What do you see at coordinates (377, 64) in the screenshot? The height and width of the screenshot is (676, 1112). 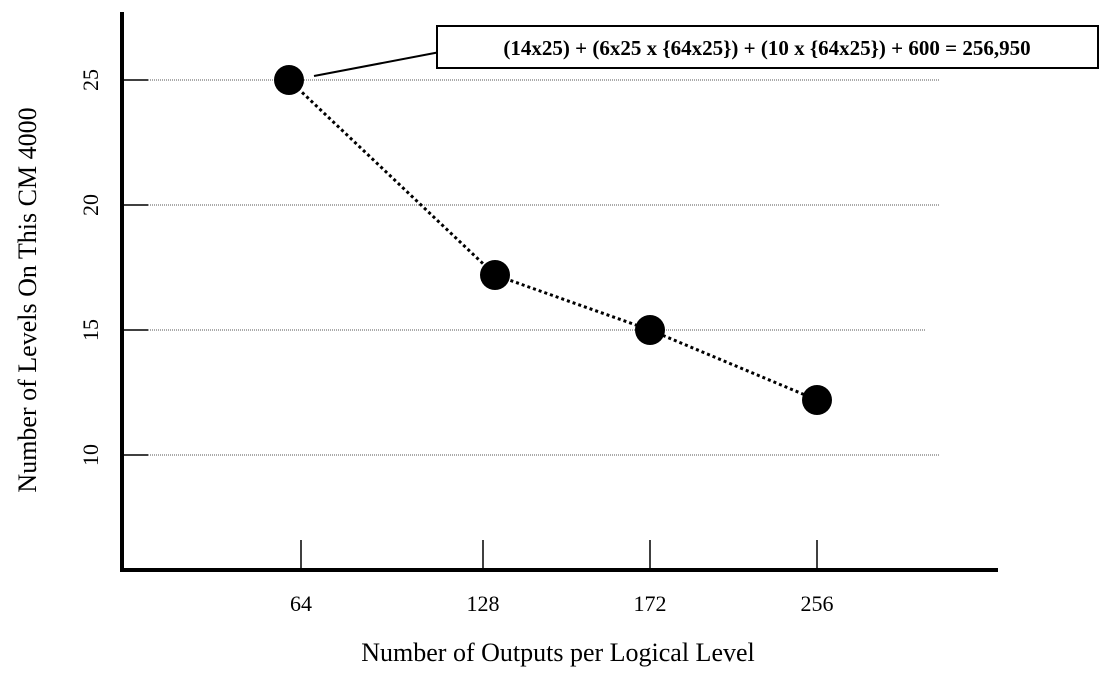 I see `annotation-leader-line` at bounding box center [377, 64].